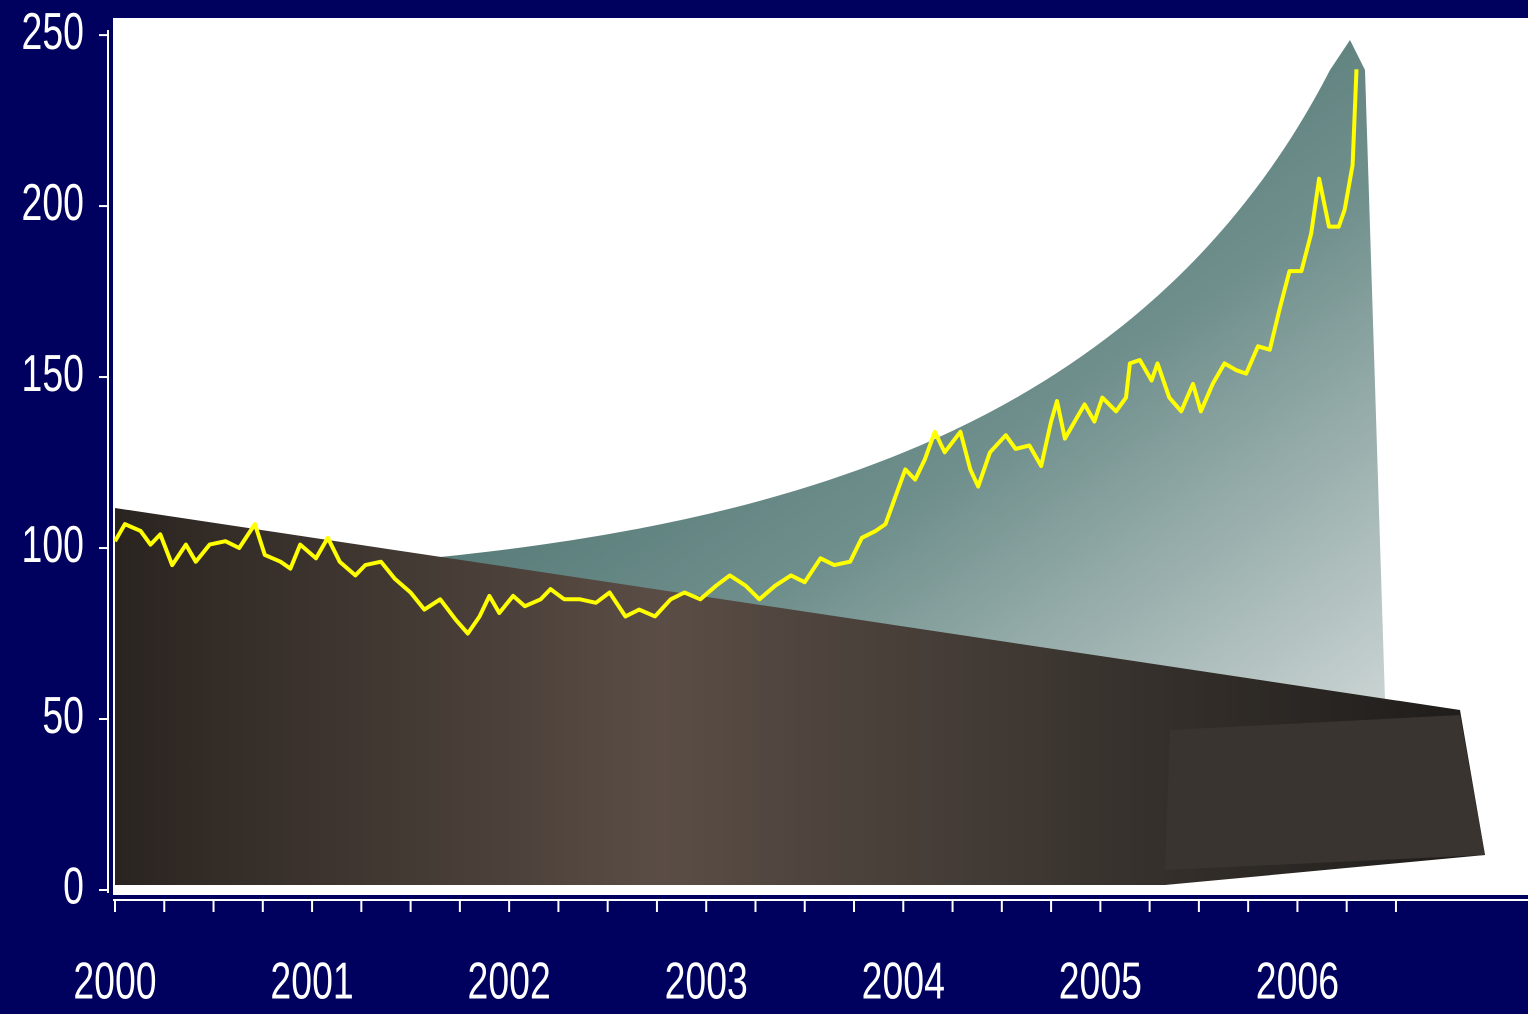 The width and height of the screenshot is (1528, 1014). I want to click on x-tick-label: 2000, so click(114, 981).